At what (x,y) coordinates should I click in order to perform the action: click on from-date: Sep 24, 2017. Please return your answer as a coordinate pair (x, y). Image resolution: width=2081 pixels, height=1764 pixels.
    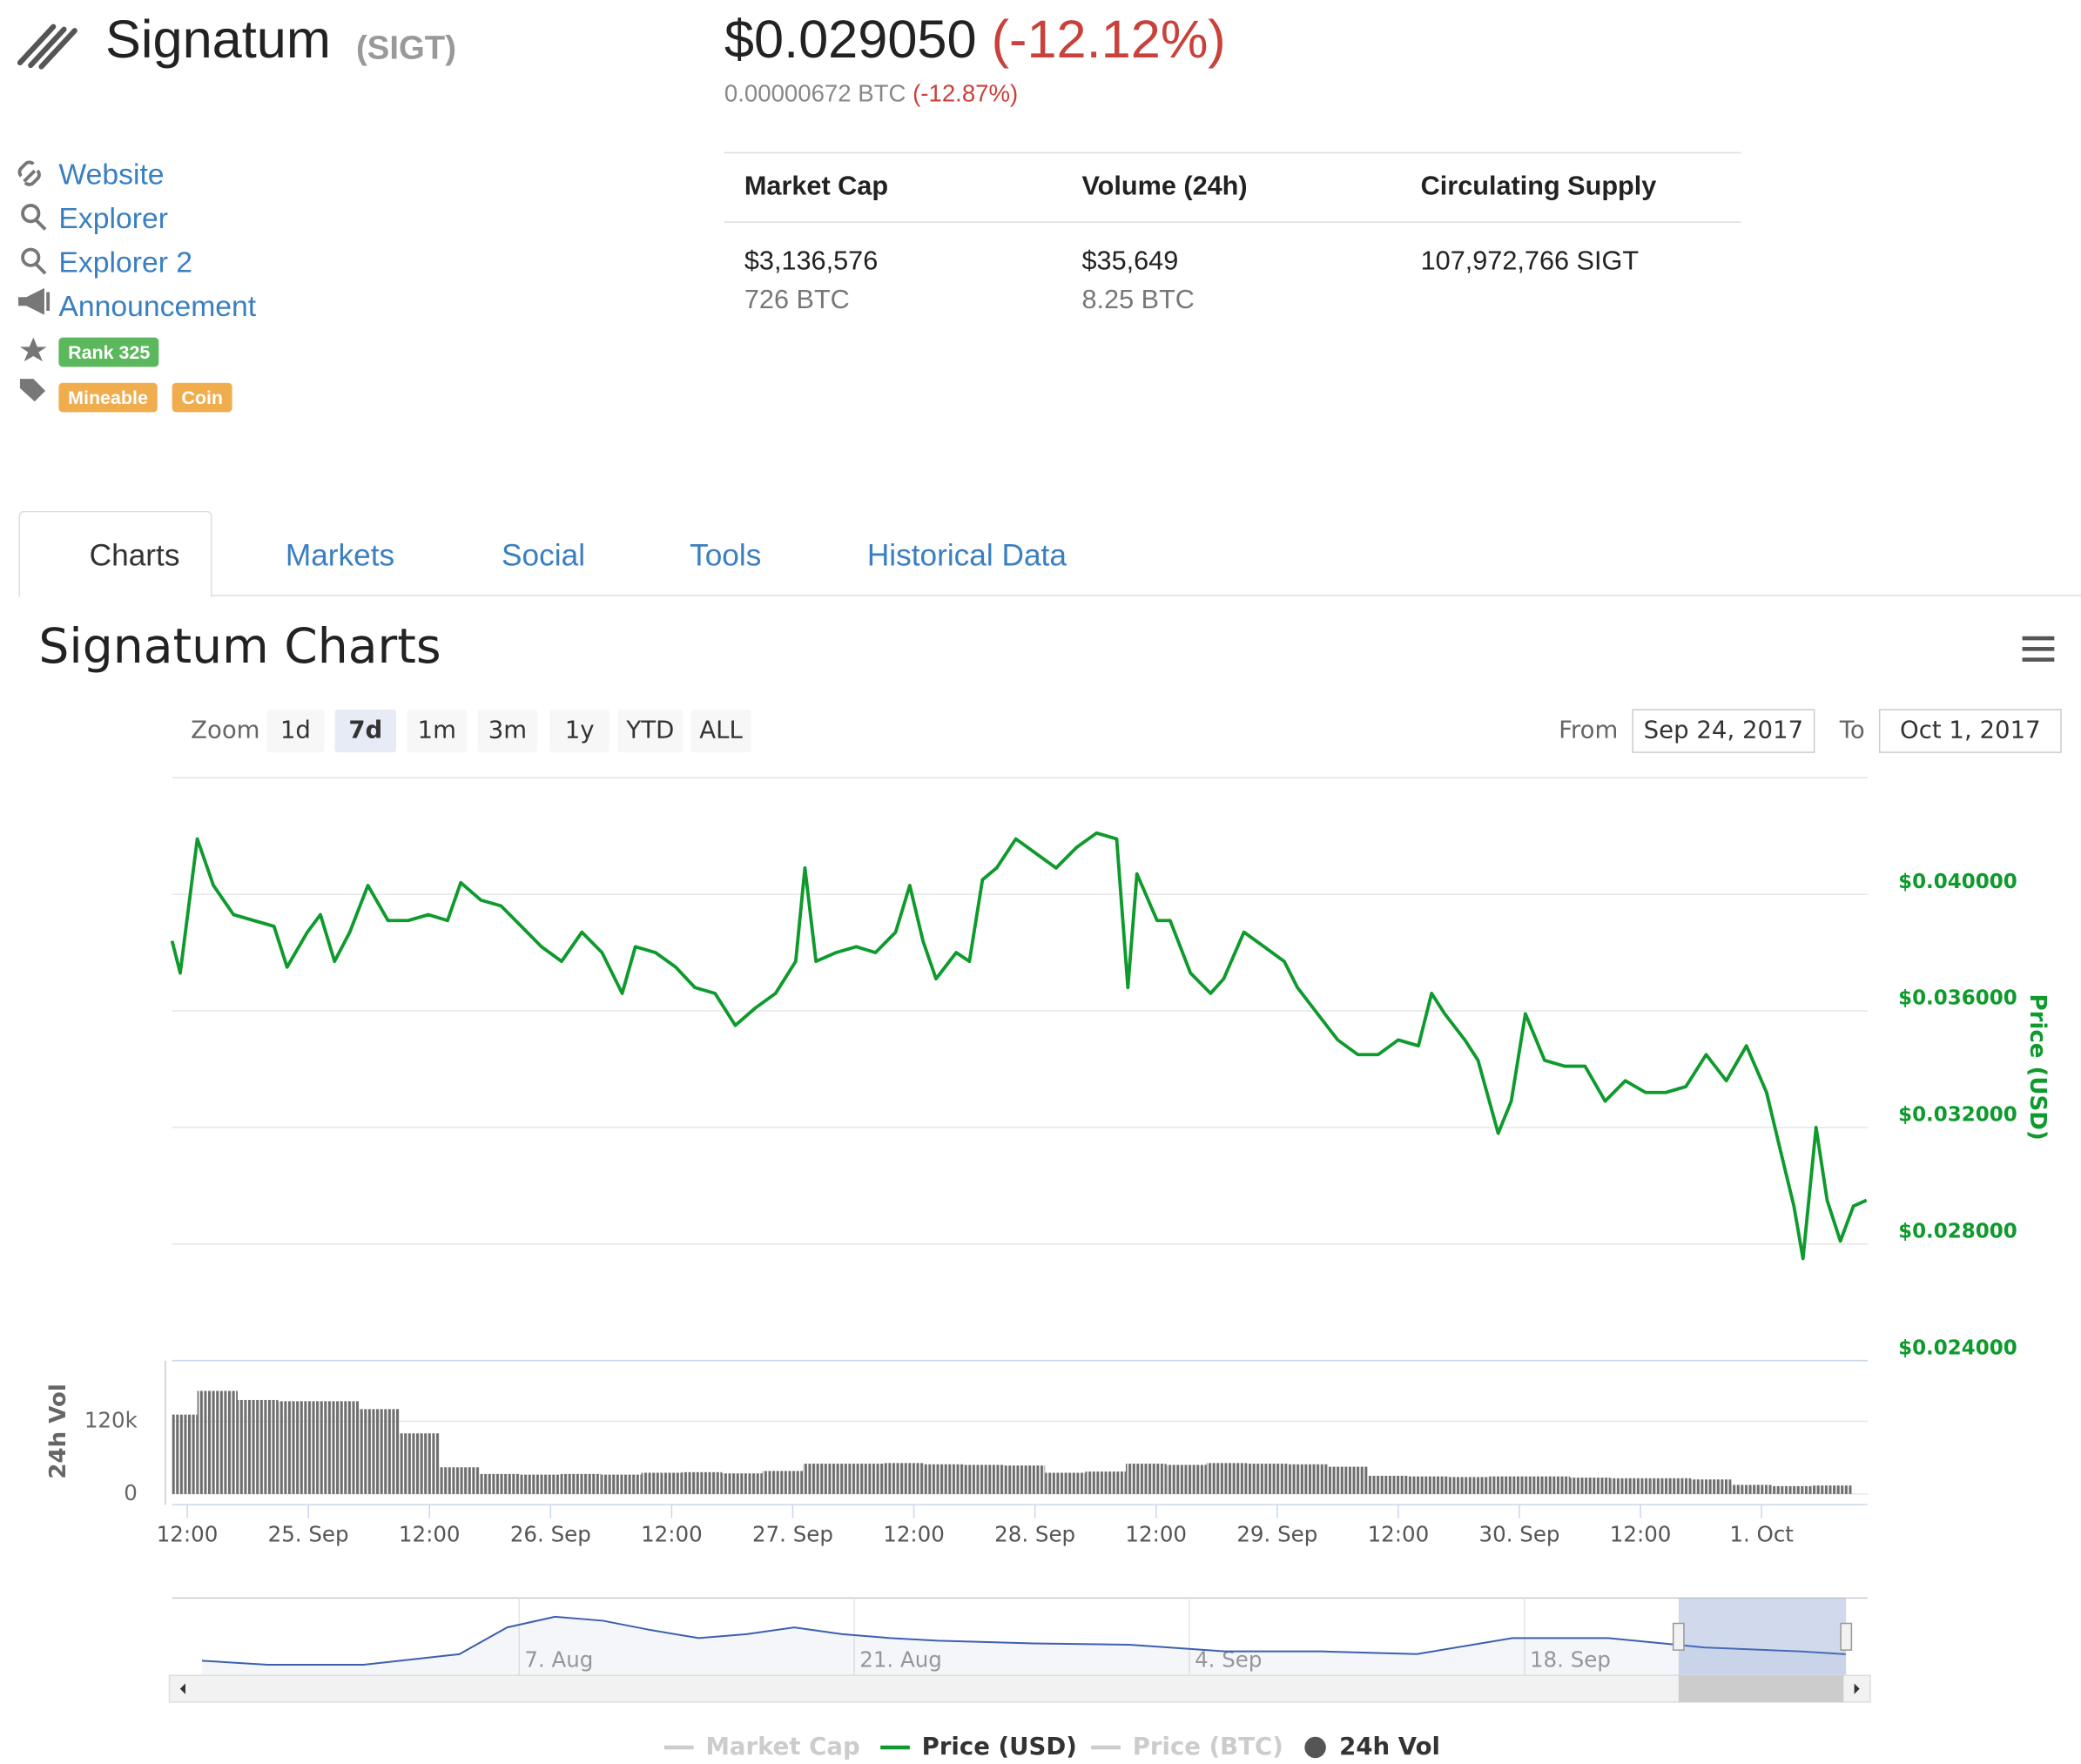
    Looking at the image, I should click on (1723, 730).